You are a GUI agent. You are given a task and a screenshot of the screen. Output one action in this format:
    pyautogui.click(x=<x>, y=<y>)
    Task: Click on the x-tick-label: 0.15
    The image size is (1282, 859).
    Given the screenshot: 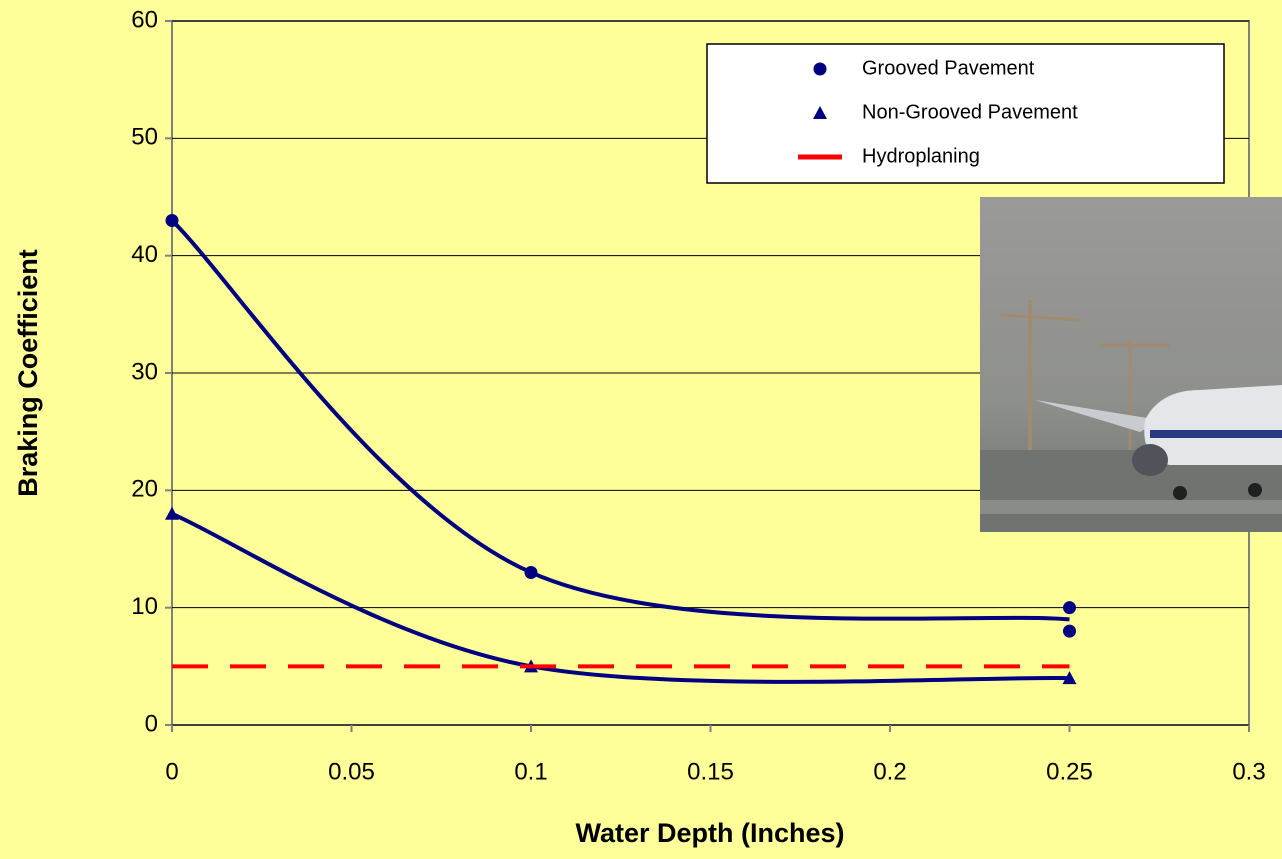 What is the action you would take?
    pyautogui.click(x=710, y=771)
    